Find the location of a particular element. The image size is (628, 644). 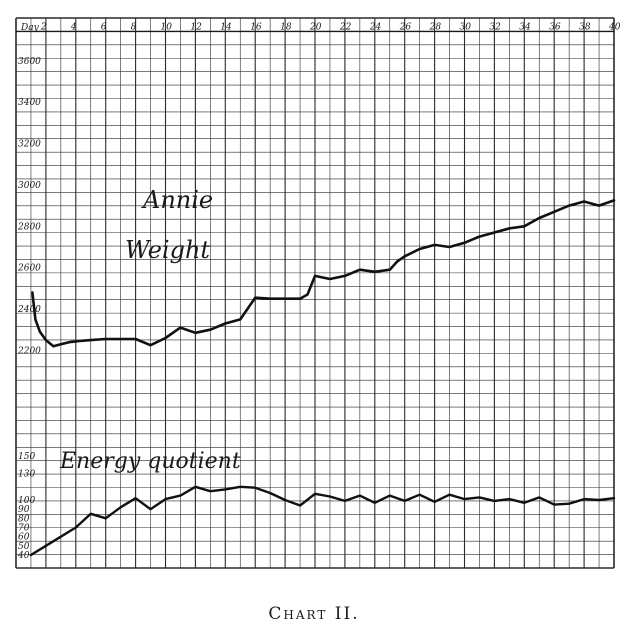

x-tick-label: 26 is located at coordinates (405, 27).